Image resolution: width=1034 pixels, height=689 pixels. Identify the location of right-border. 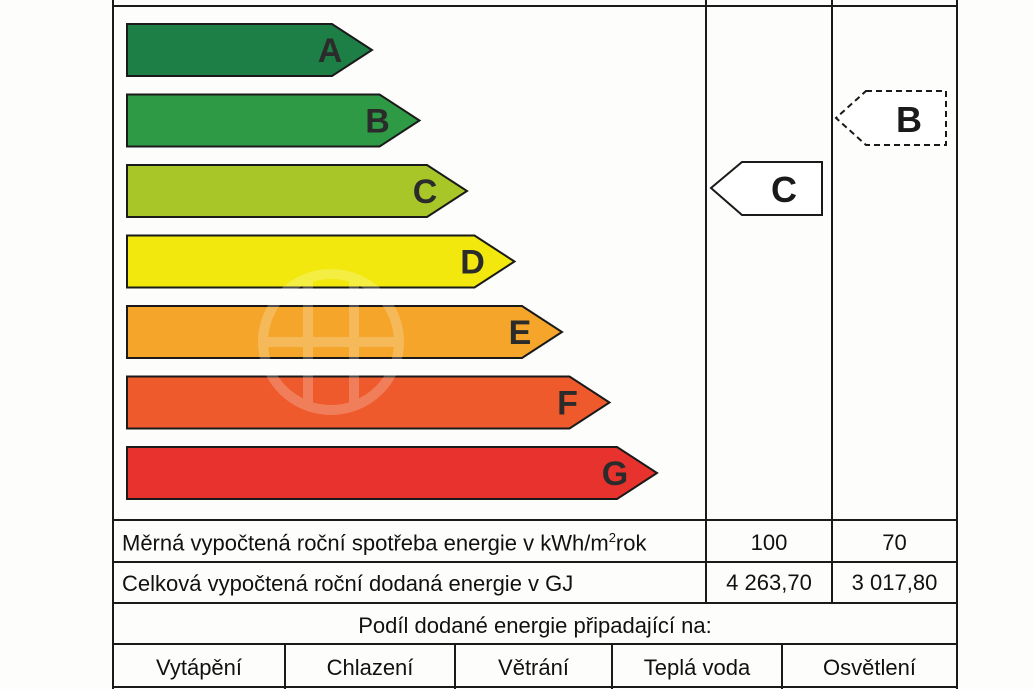
(957, 344).